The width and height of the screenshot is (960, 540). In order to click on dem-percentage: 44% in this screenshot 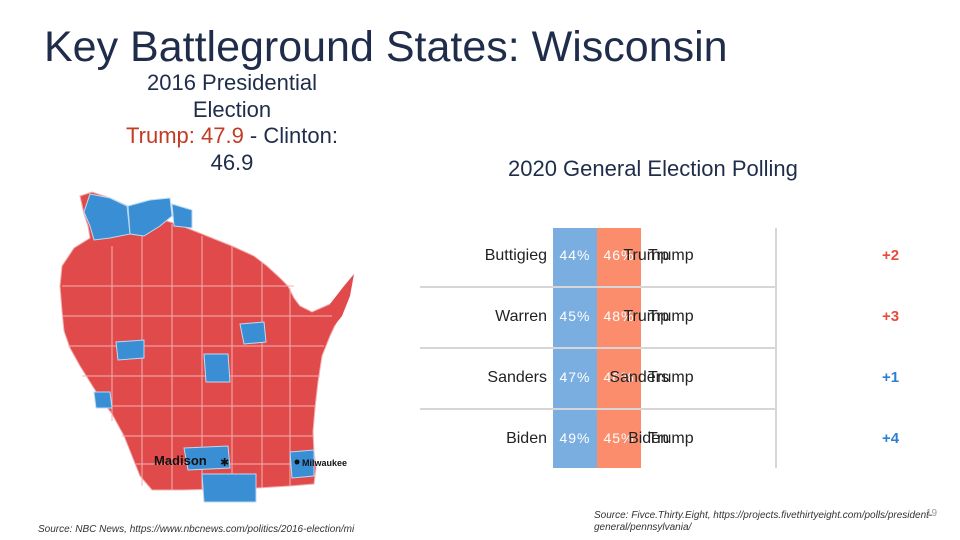, I will do `click(575, 255)`.